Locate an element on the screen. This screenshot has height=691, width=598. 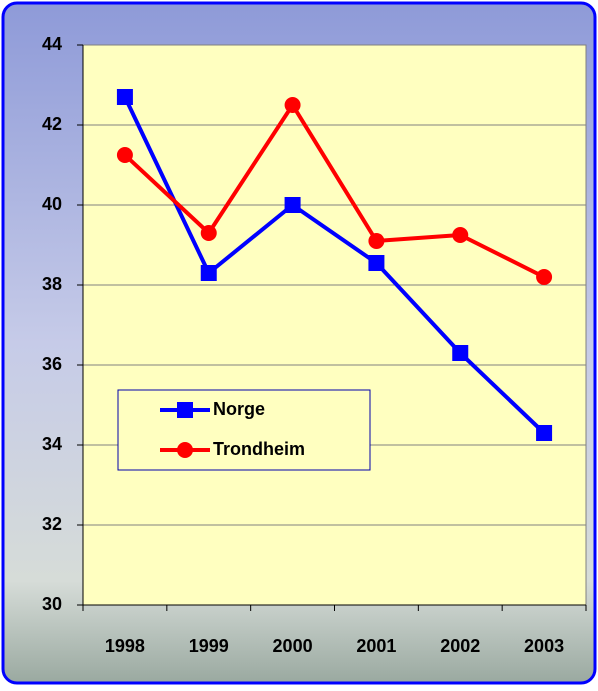
y-tick-label: 42 is located at coordinates (52, 124).